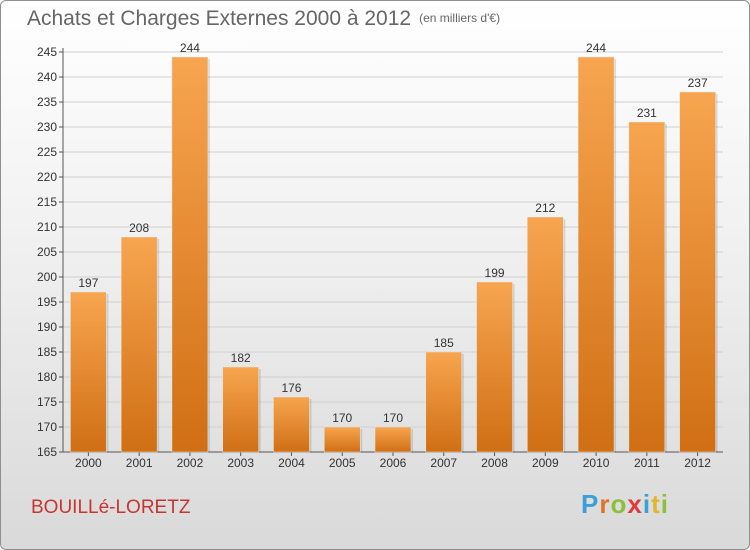 This screenshot has width=750, height=550. Describe the element at coordinates (545, 208) in the screenshot. I see `value-label-2009: 212` at that location.